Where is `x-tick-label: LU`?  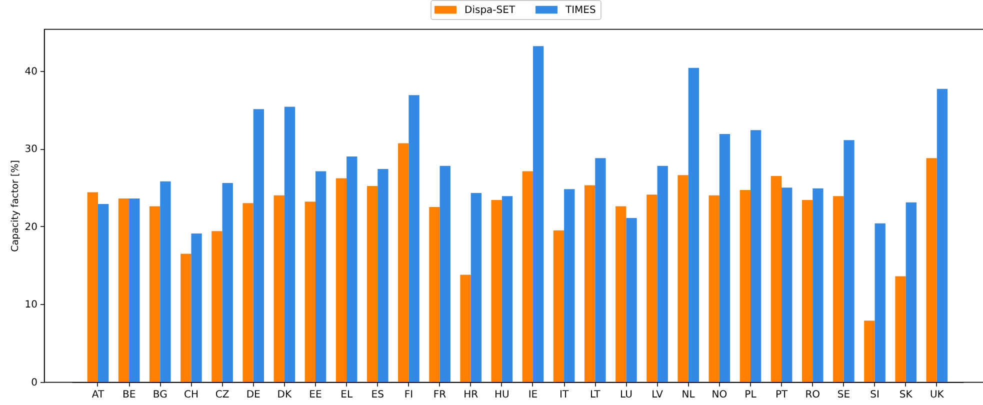 x-tick-label: LU is located at coordinates (626, 395).